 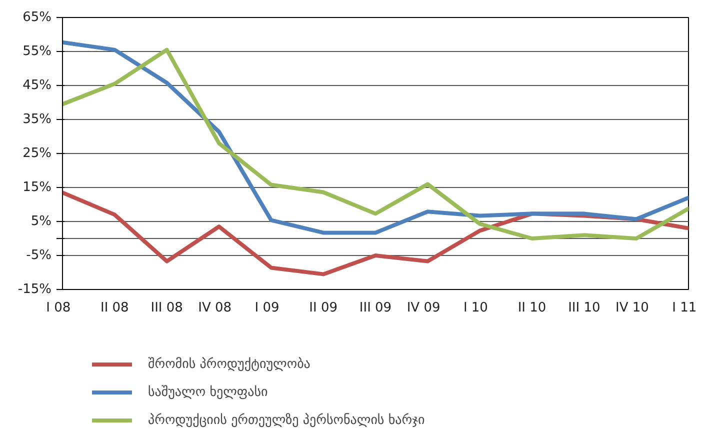 I want to click on legend-label: შრომის პროდუქტიულობა, so click(x=229, y=364).